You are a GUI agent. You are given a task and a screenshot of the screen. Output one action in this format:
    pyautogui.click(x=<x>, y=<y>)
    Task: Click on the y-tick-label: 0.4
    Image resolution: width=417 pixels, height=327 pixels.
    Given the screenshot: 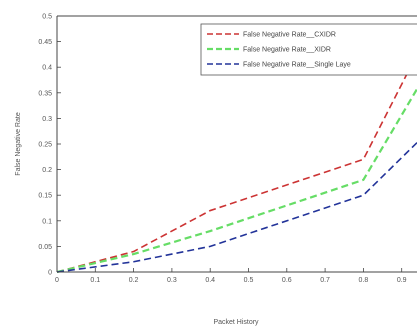 What is the action you would take?
    pyautogui.click(x=47, y=68)
    